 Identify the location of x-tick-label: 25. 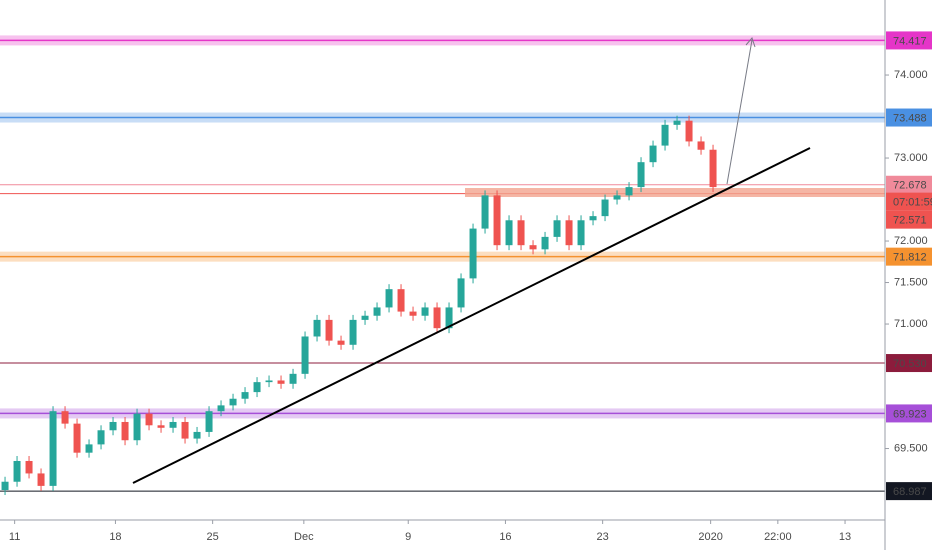
(213, 537).